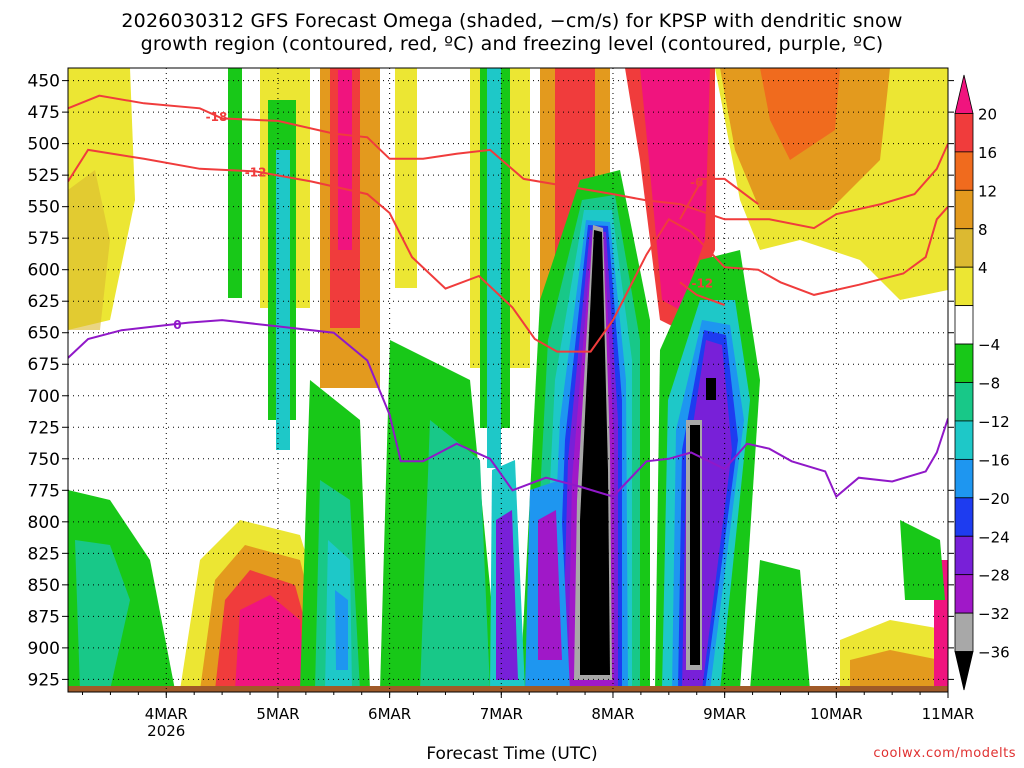  Describe the element at coordinates (44, 176) in the screenshot. I see `y-tick-label: 525` at that location.